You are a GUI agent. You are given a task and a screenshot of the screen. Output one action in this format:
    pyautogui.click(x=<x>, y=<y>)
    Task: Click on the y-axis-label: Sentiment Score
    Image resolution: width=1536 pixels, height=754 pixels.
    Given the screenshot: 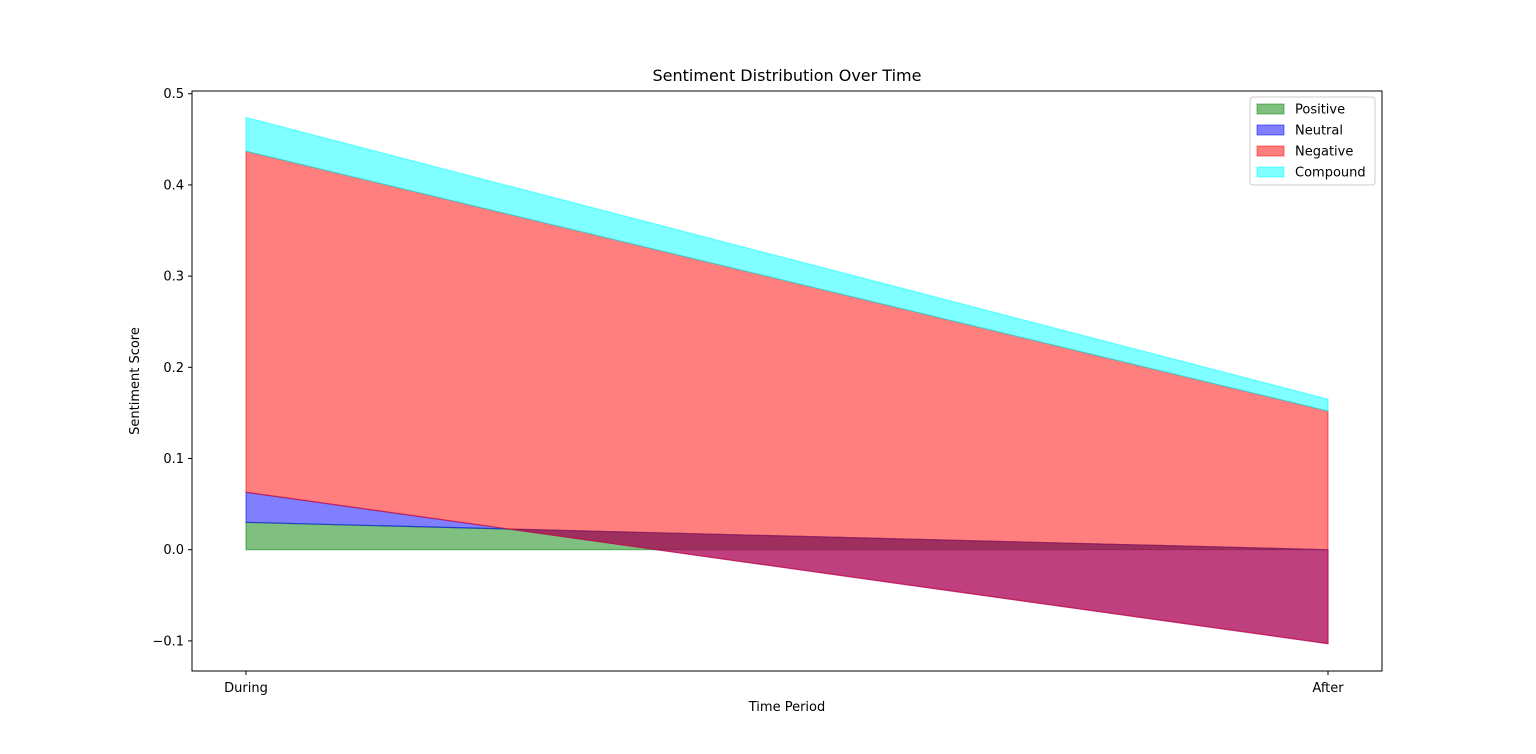 What is the action you would take?
    pyautogui.click(x=135, y=381)
    